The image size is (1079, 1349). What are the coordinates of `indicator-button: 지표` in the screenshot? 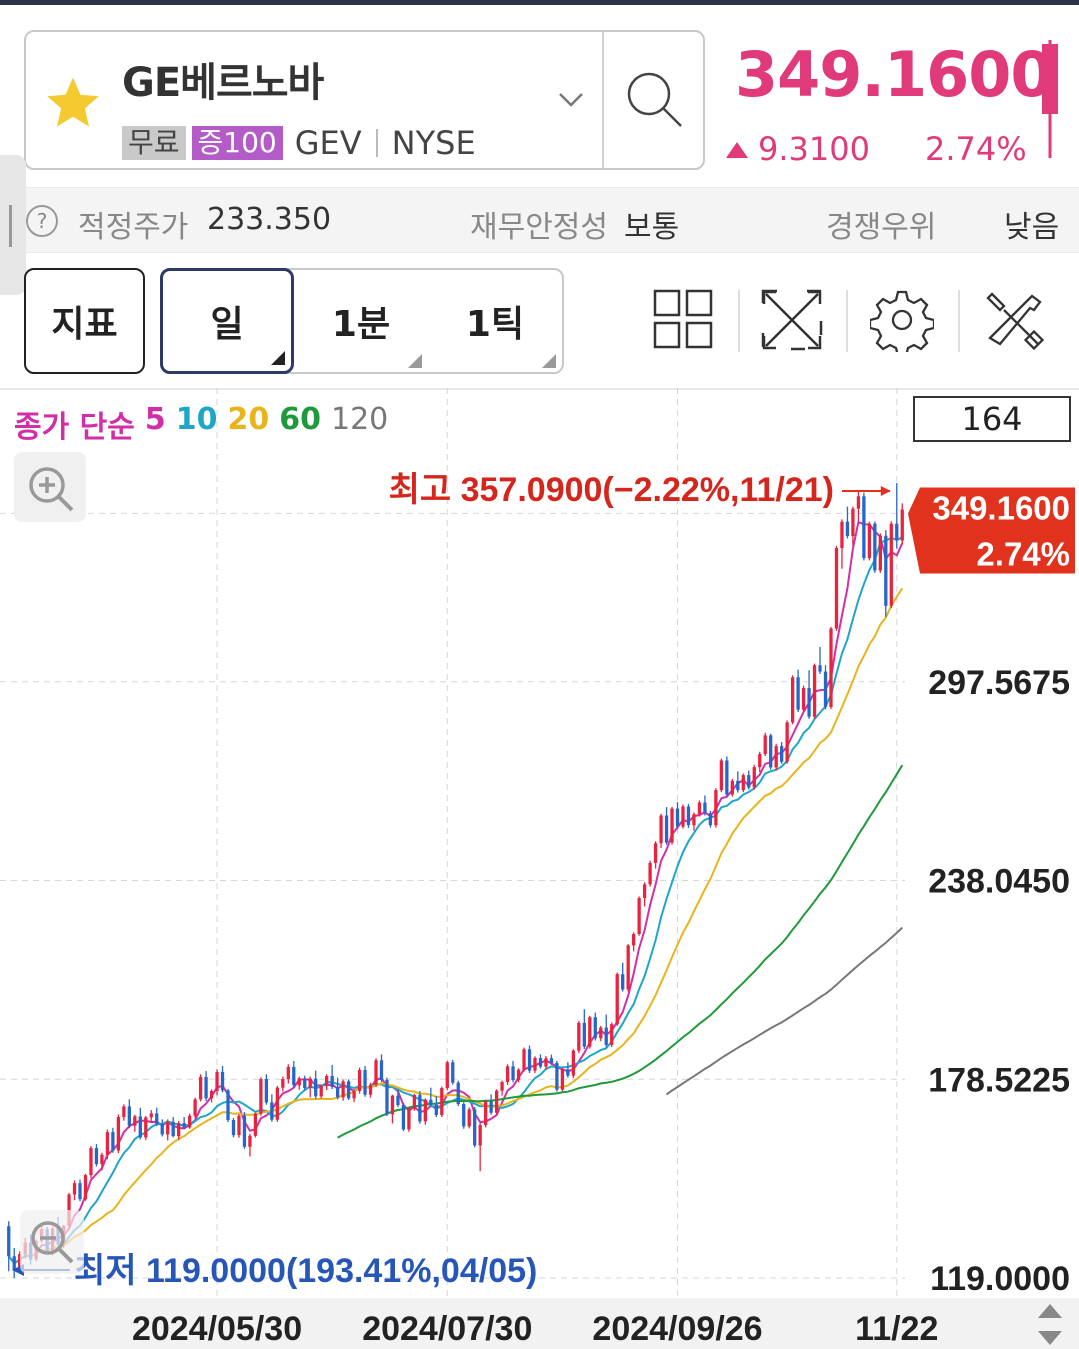 It's located at (84, 321).